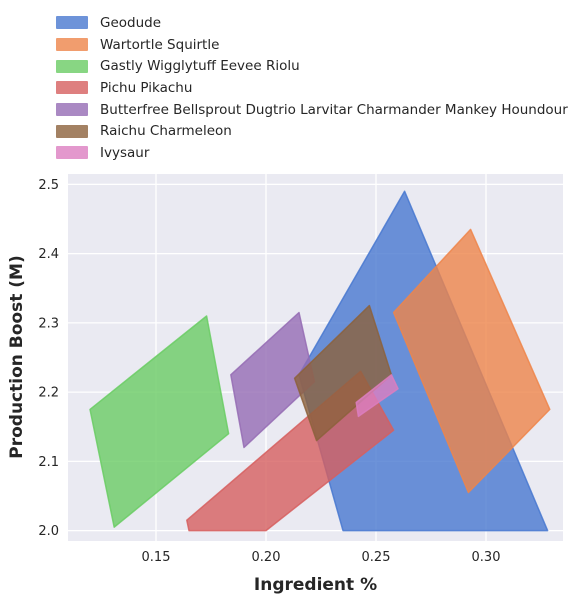 The height and width of the screenshot is (604, 586). Describe the element at coordinates (146, 87) in the screenshot. I see `legend-label: Pichu Pikachu` at that location.